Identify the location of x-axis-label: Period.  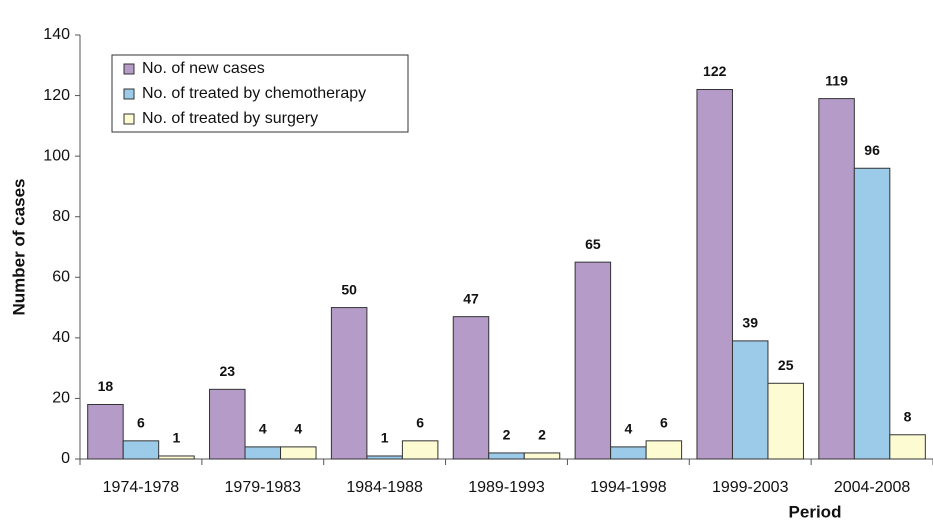
(815, 511).